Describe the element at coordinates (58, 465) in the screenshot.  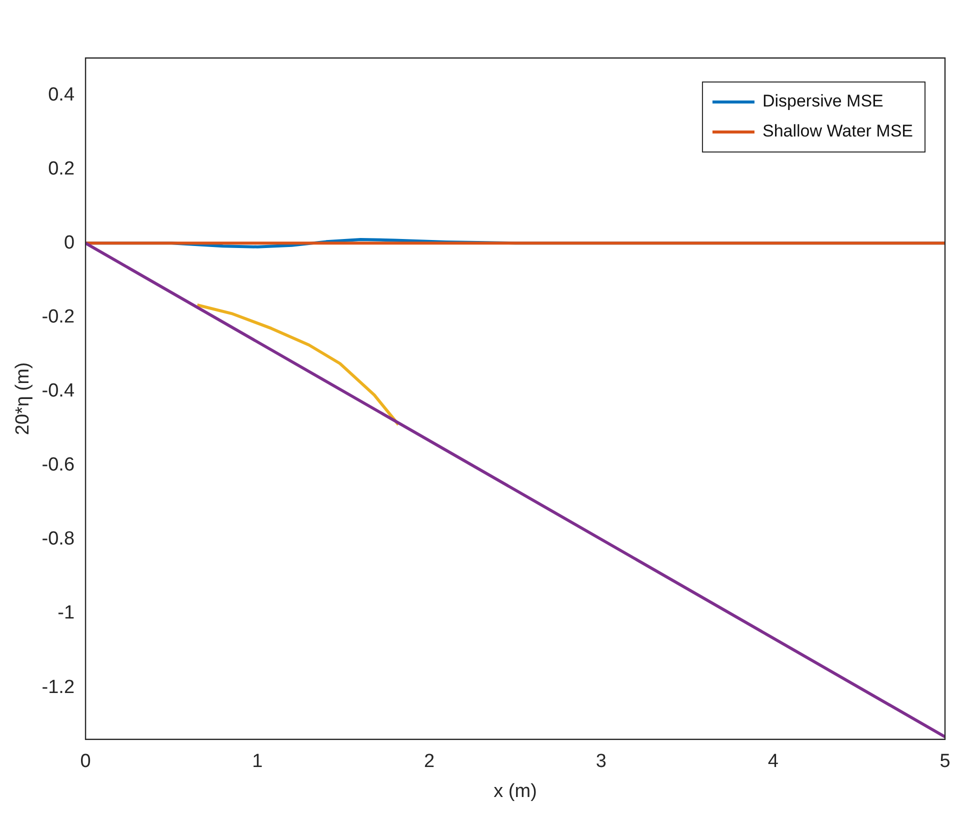
I see `y-tick-label: -0.6` at that location.